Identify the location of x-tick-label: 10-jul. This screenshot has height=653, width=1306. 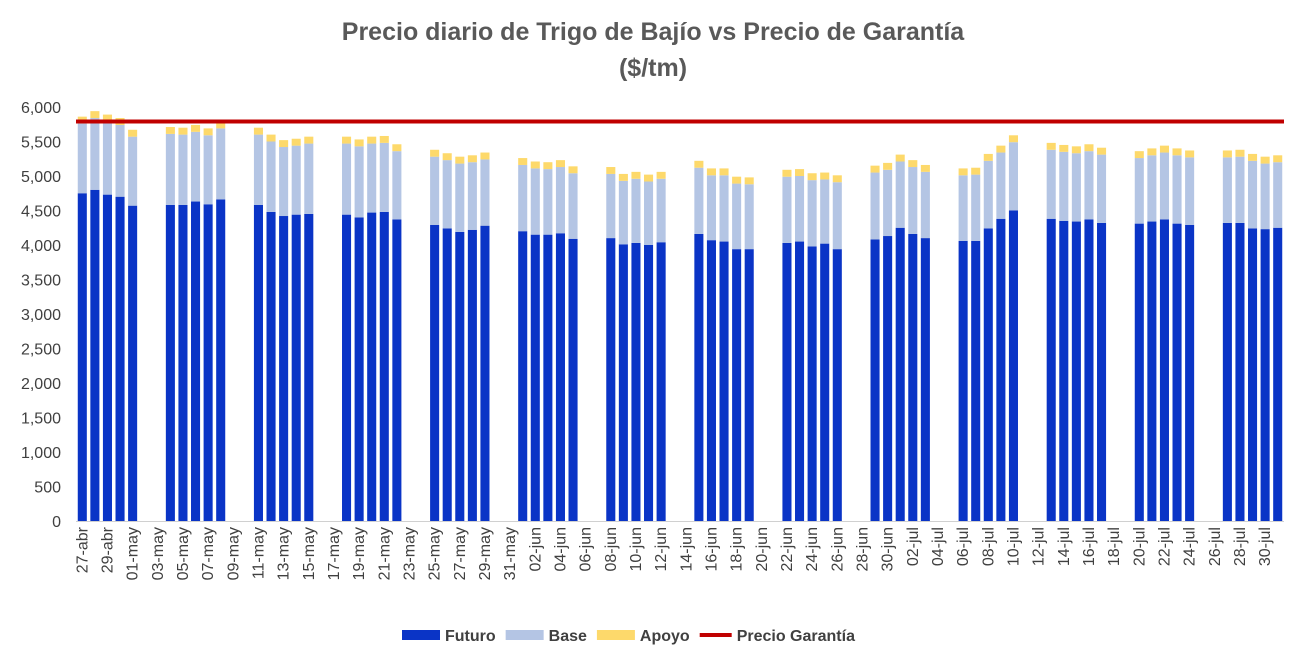
(1013, 546).